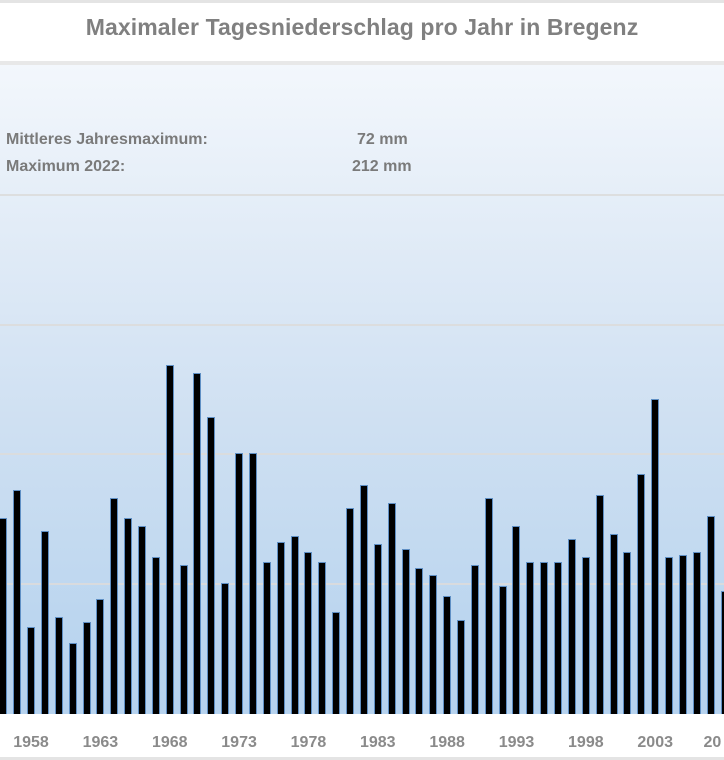 This screenshot has height=760, width=724. What do you see at coordinates (530, 638) in the screenshot?
I see `bar-1994` at bounding box center [530, 638].